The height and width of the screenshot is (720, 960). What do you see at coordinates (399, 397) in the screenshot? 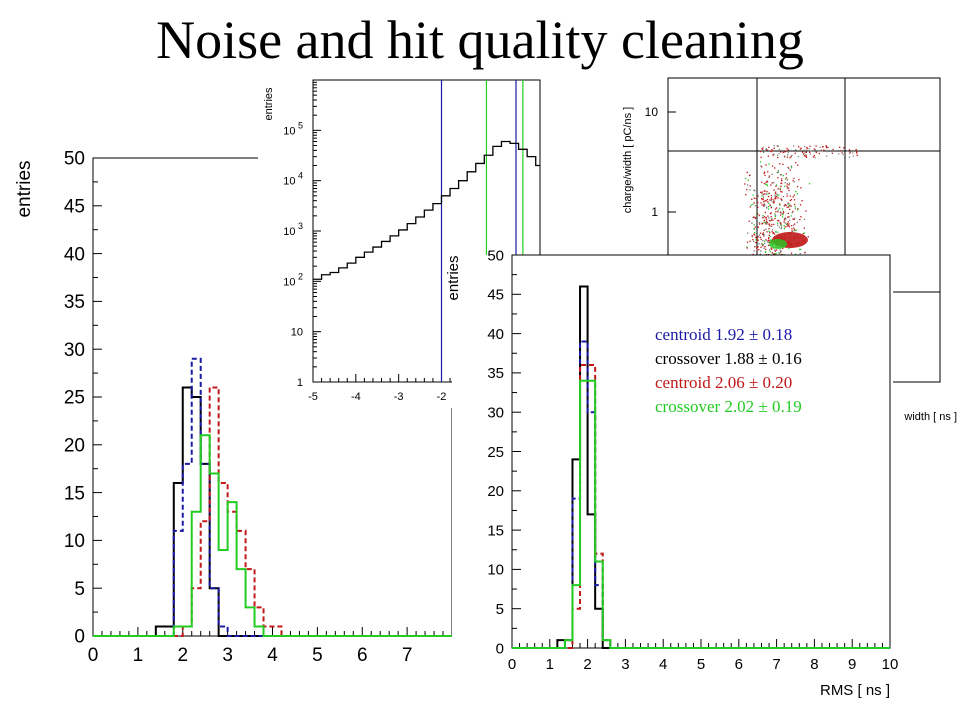
I see `top-middle-xtick-label: -3` at bounding box center [399, 397].